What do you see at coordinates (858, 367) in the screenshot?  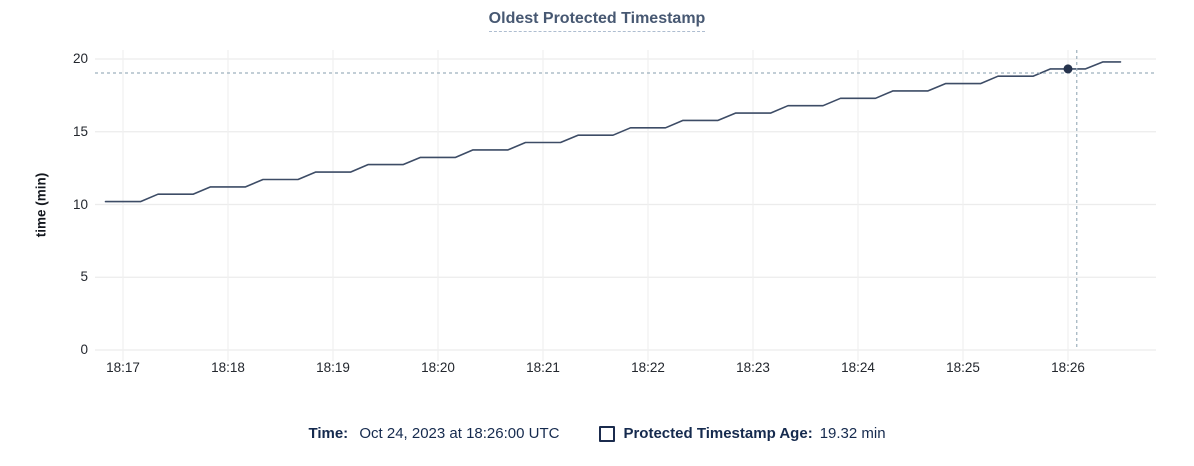 I see `x-tick-label: 18:24` at bounding box center [858, 367].